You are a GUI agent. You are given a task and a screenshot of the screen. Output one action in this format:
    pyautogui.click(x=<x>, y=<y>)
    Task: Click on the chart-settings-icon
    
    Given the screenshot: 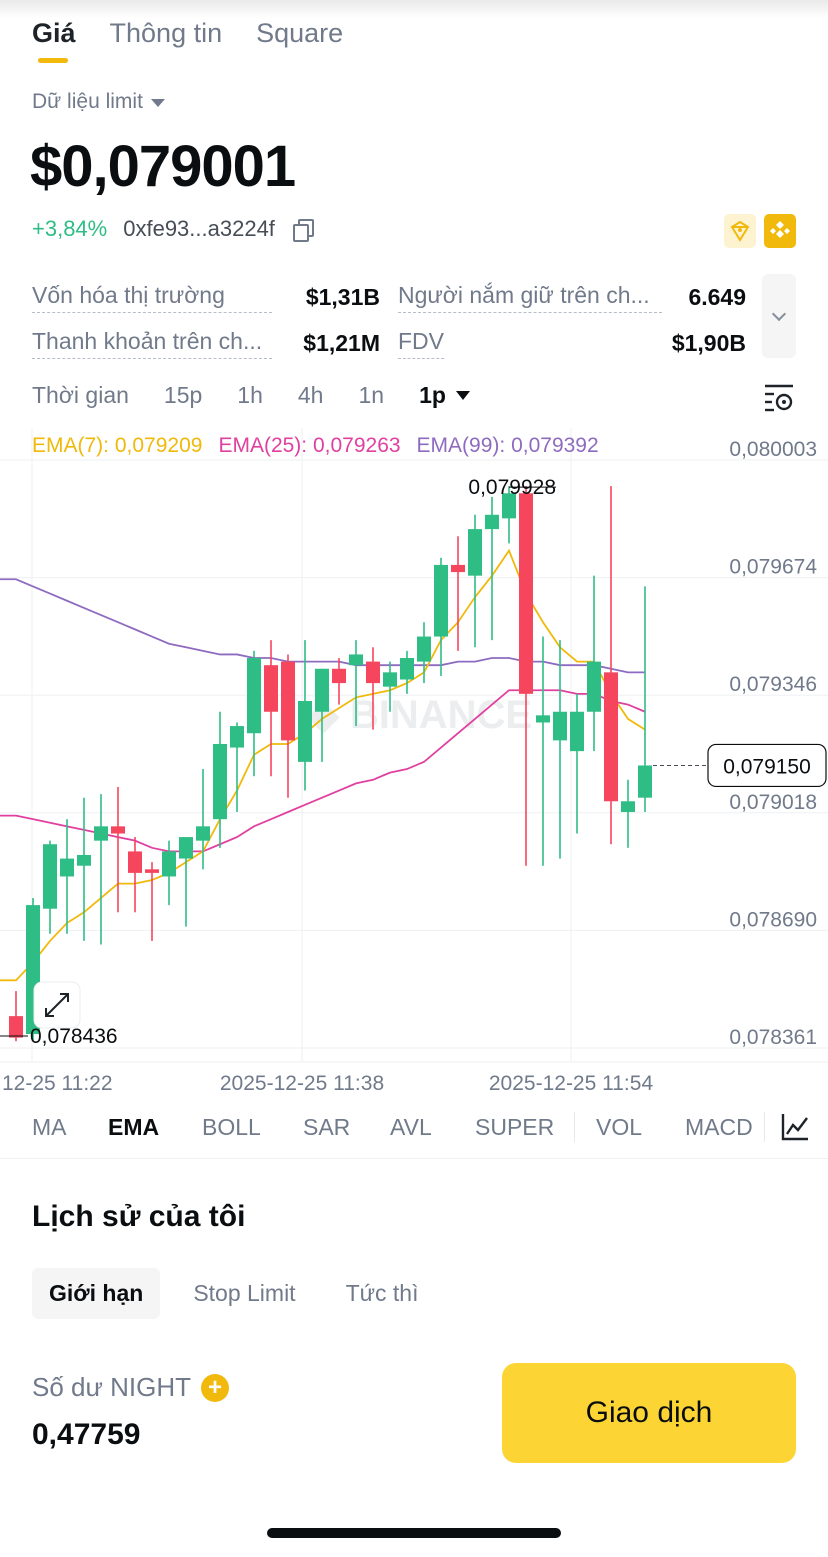 What is the action you would take?
    pyautogui.click(x=779, y=397)
    